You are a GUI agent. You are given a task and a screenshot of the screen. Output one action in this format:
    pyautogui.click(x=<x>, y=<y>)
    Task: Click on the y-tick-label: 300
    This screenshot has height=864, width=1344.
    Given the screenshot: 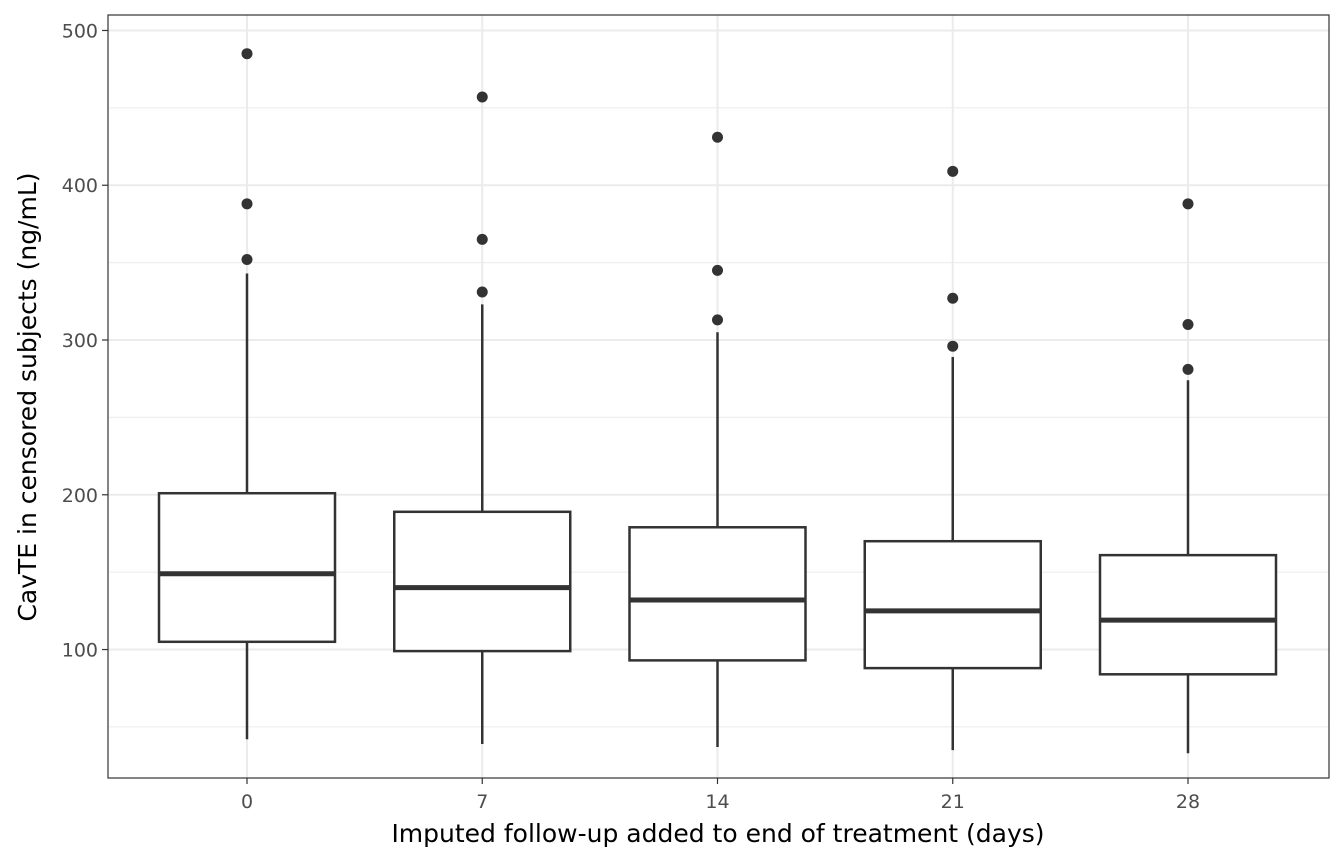 What is the action you would take?
    pyautogui.click(x=80, y=341)
    